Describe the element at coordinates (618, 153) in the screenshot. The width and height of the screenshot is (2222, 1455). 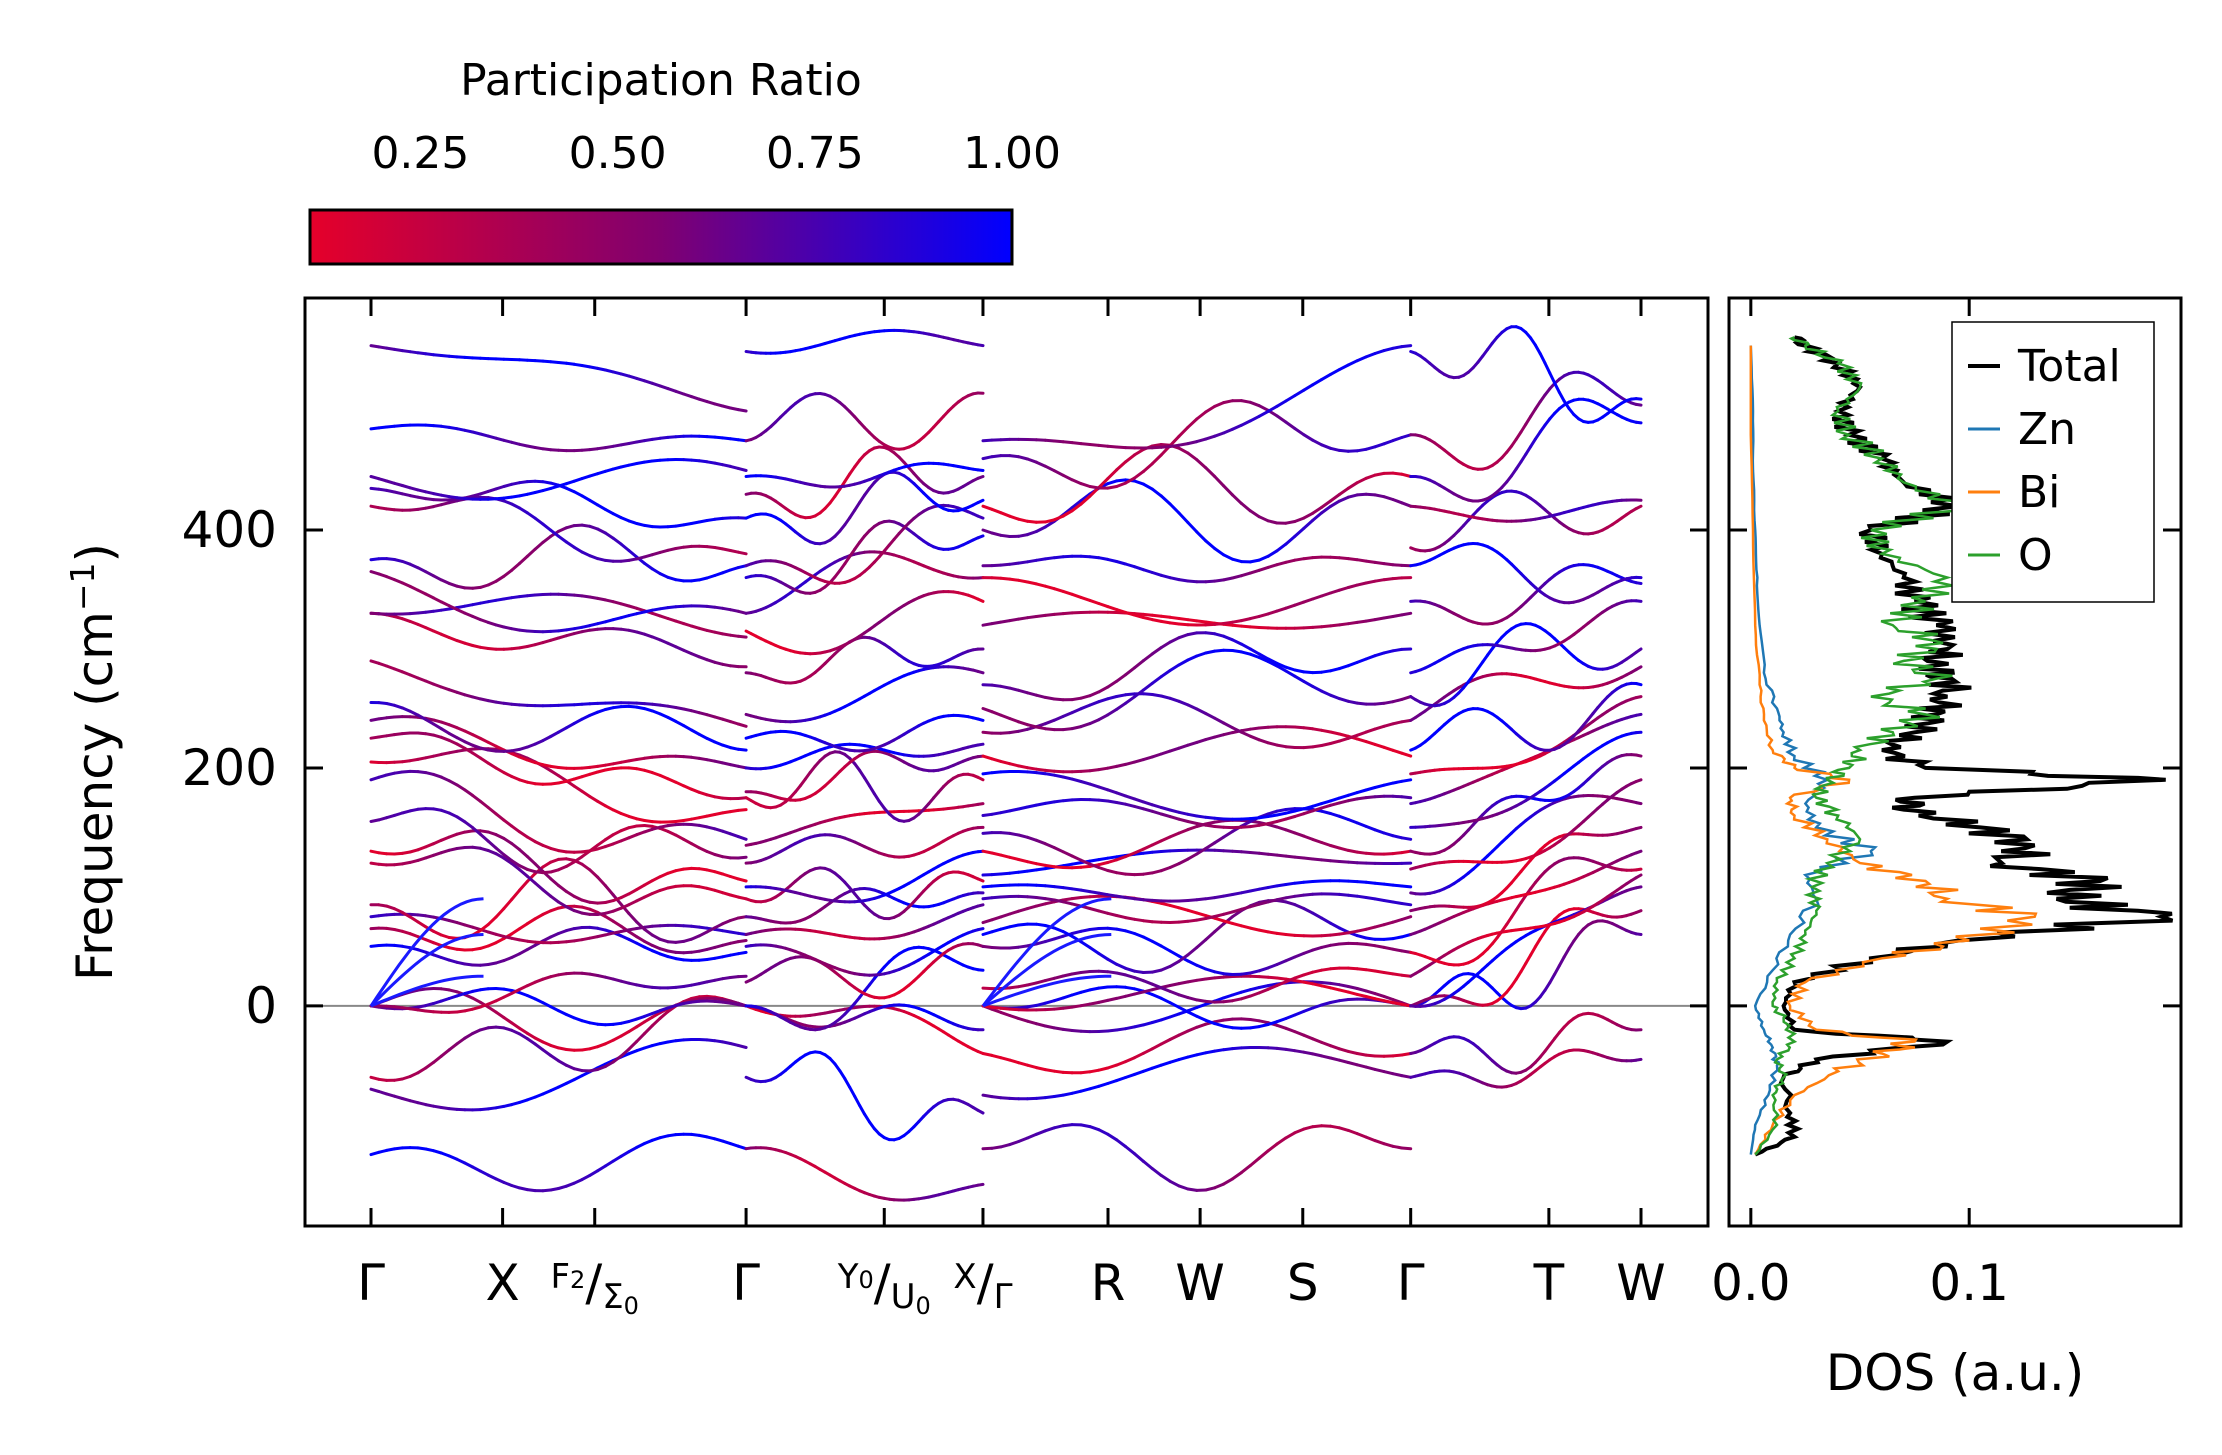
I see `colorbar-tick-label: 0.50` at that location.